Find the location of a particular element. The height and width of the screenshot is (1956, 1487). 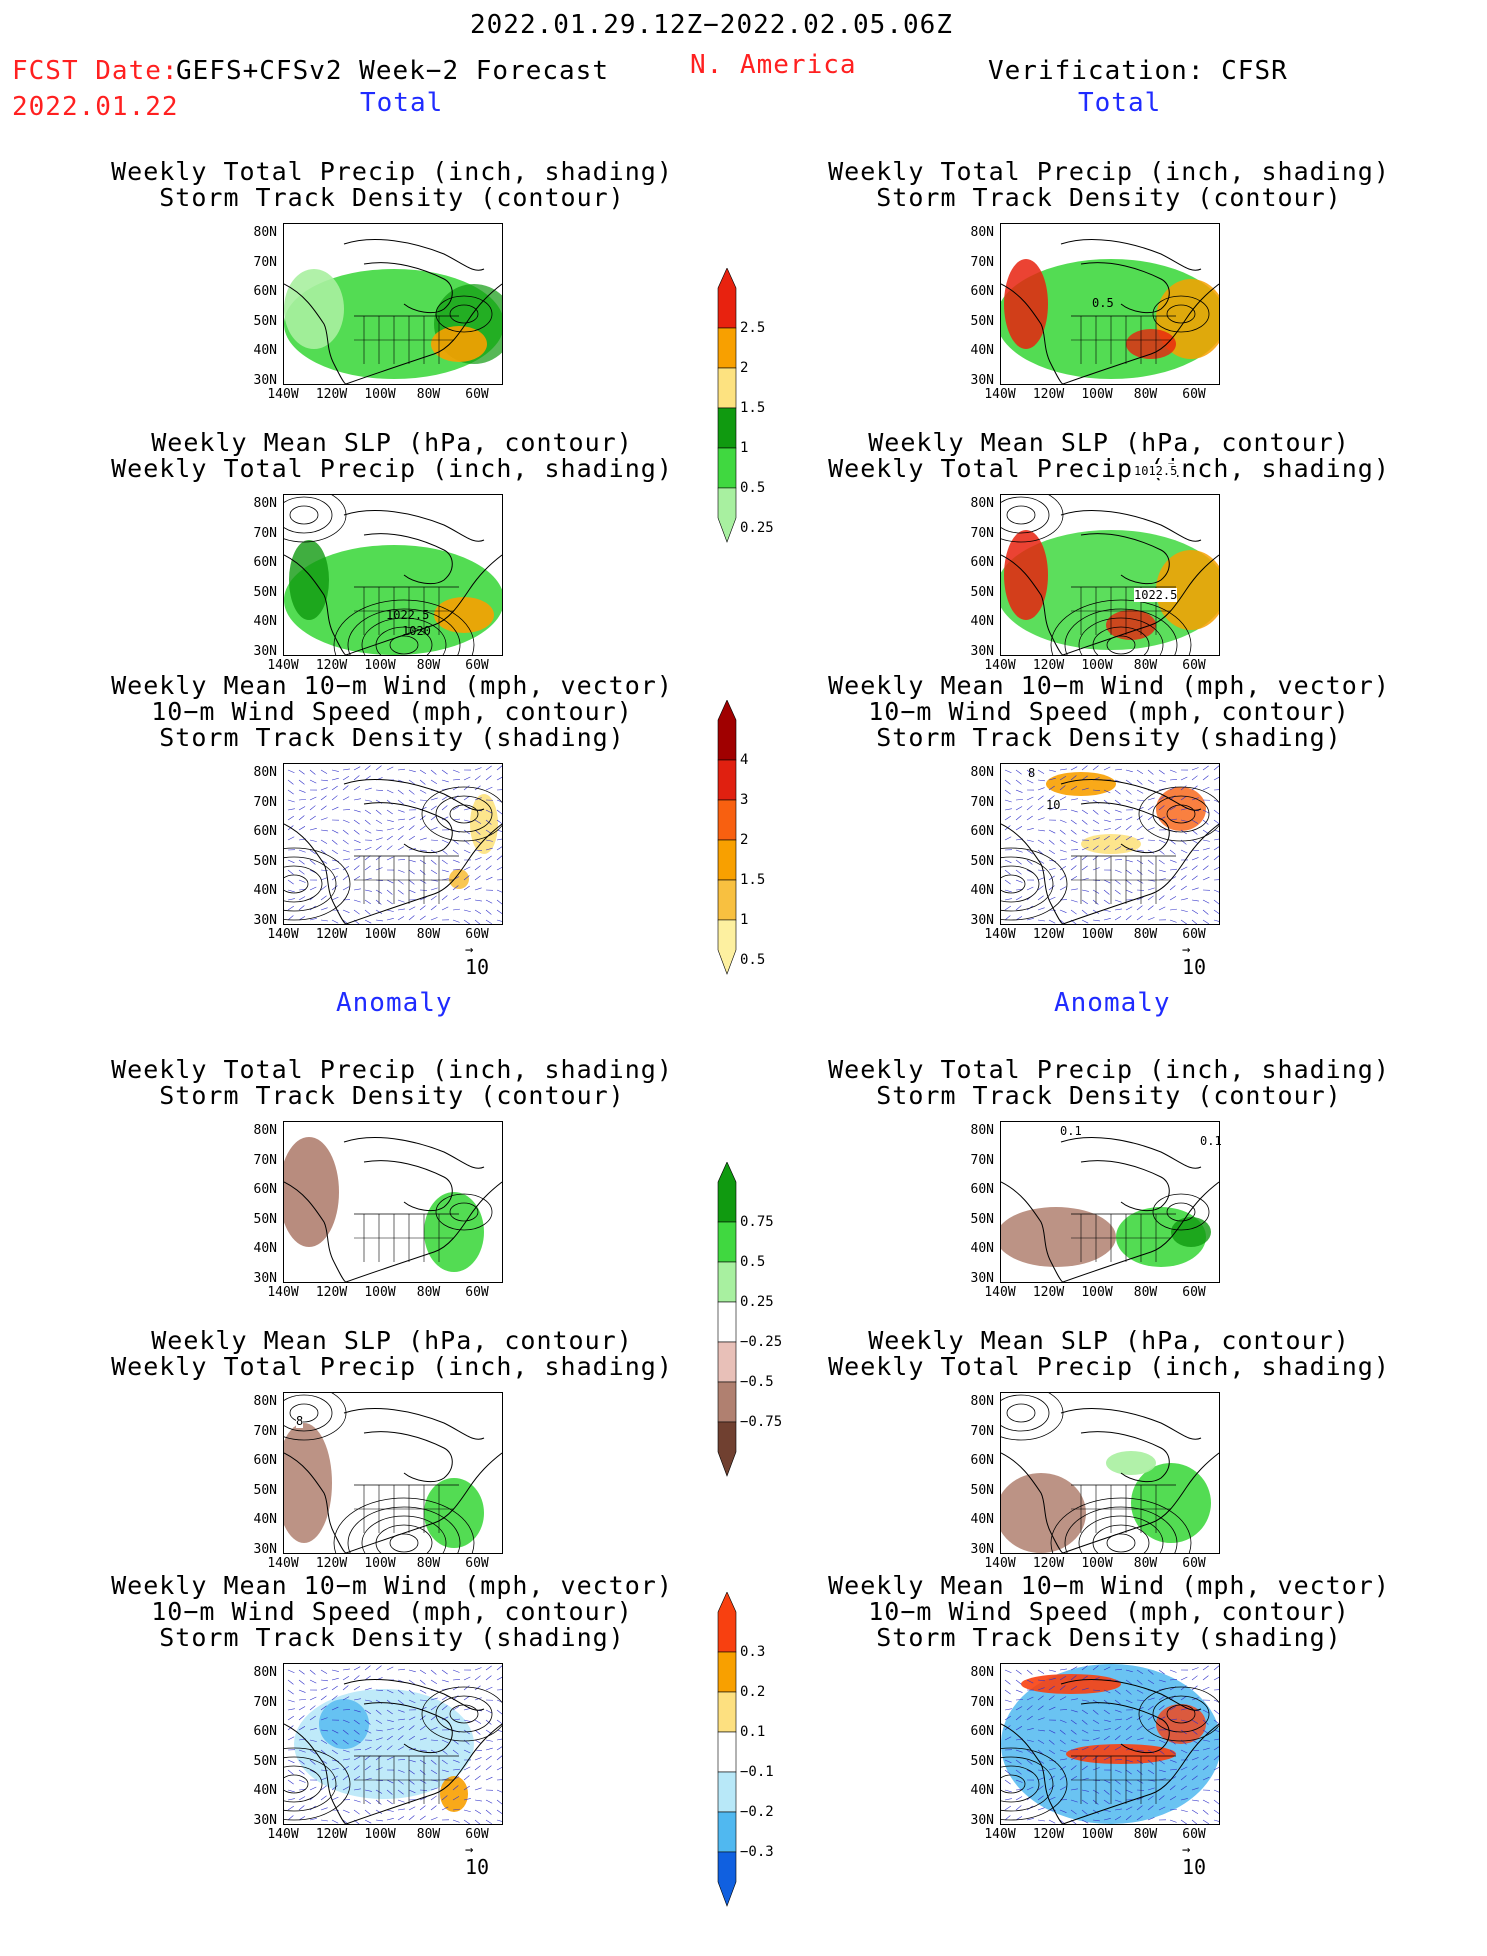

lon-tick-label: 60W is located at coordinates (477, 394).